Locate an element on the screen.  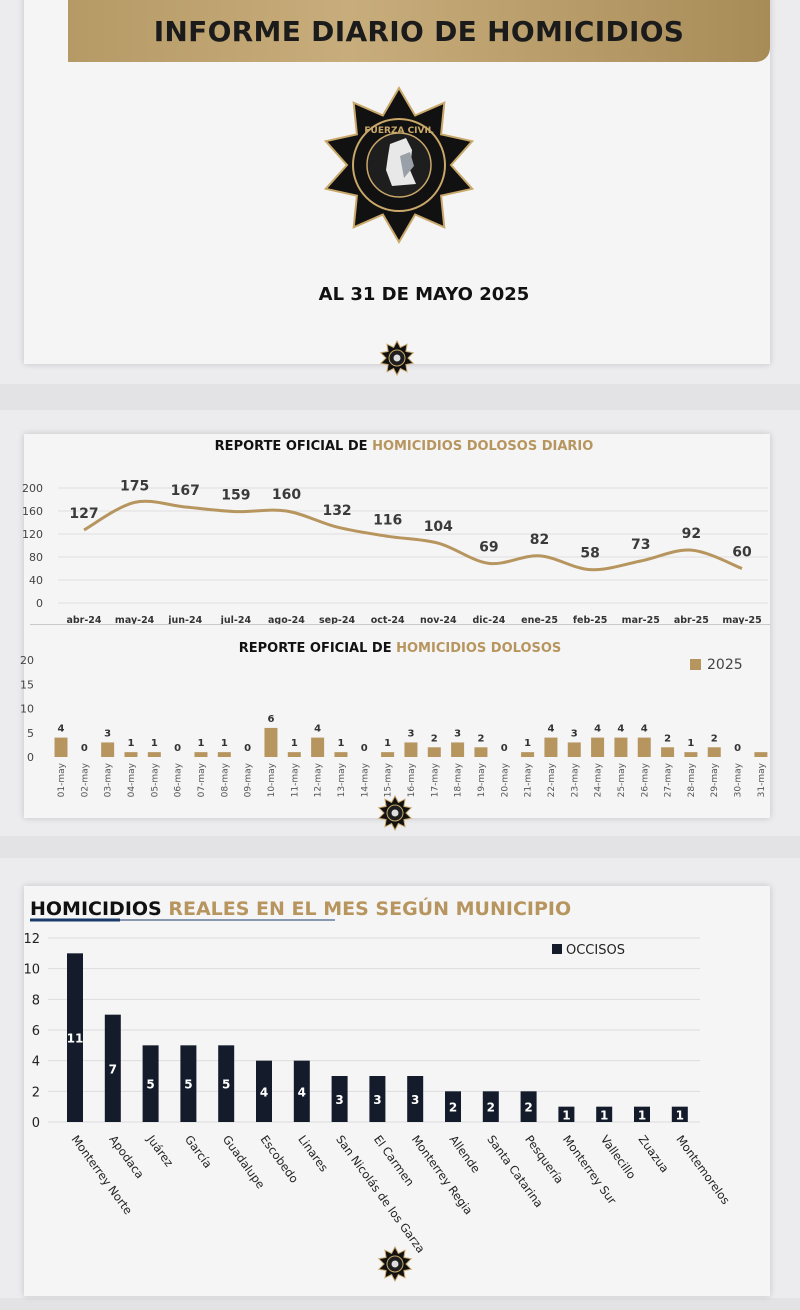
y-tick-label: 6 is located at coordinates (36, 1031).